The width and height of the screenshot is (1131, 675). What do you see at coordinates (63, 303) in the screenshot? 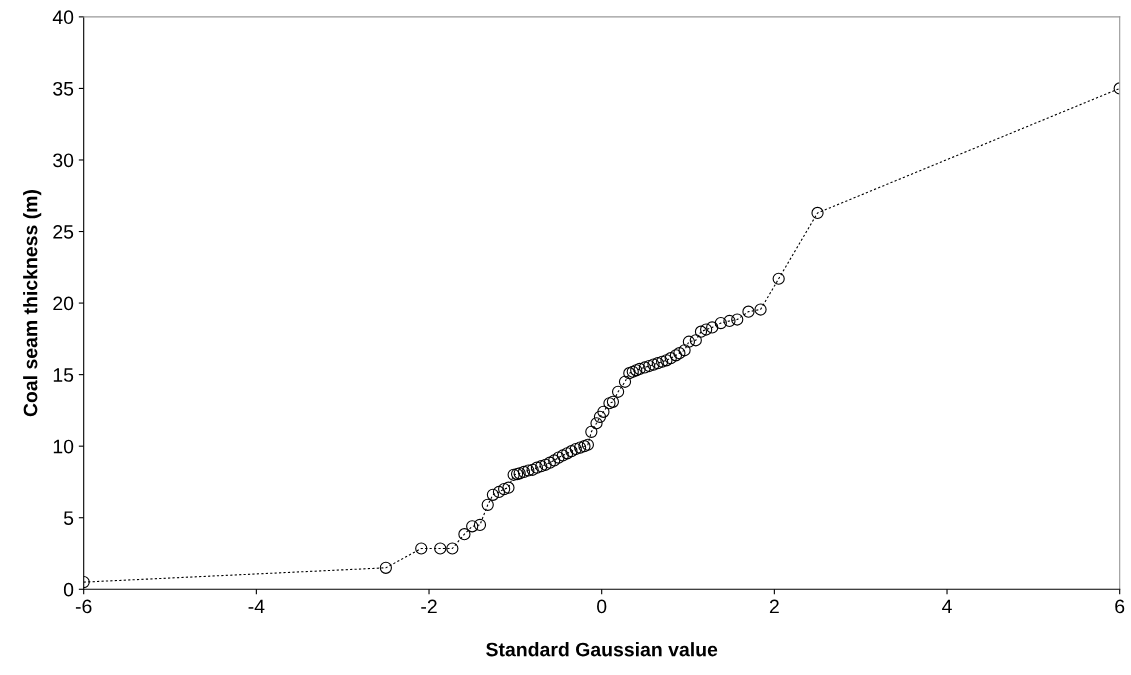
I see `y-tick-label: 20` at bounding box center [63, 303].